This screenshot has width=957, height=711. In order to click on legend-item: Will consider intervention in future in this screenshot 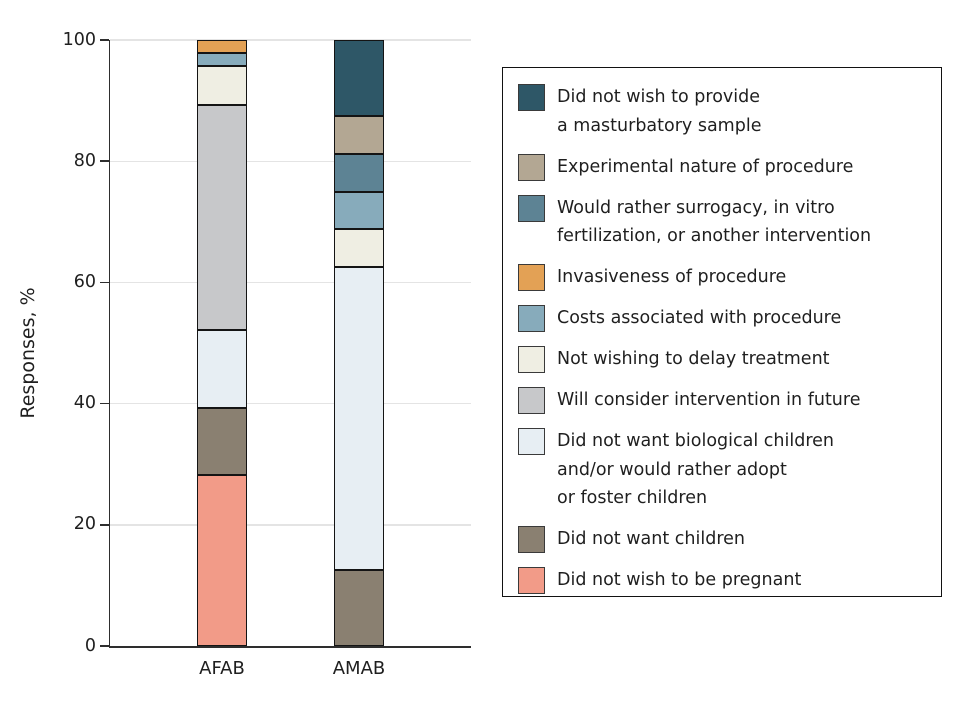, I will do `click(725, 400)`.